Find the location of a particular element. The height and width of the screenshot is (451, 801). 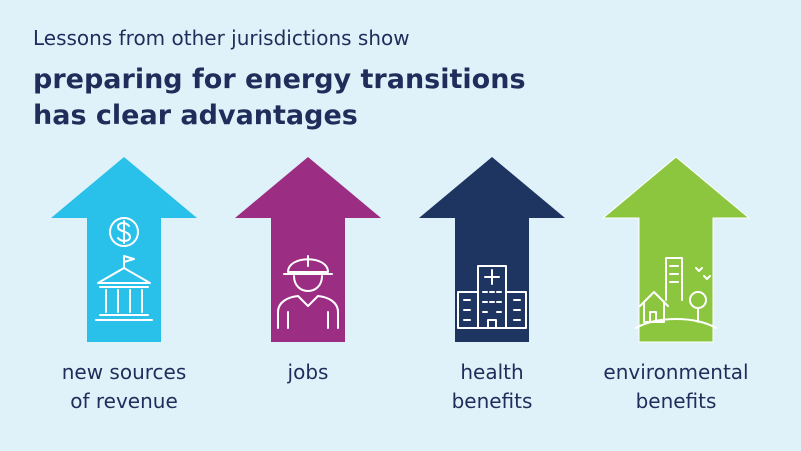

arrow-revenue is located at coordinates (124, 249).